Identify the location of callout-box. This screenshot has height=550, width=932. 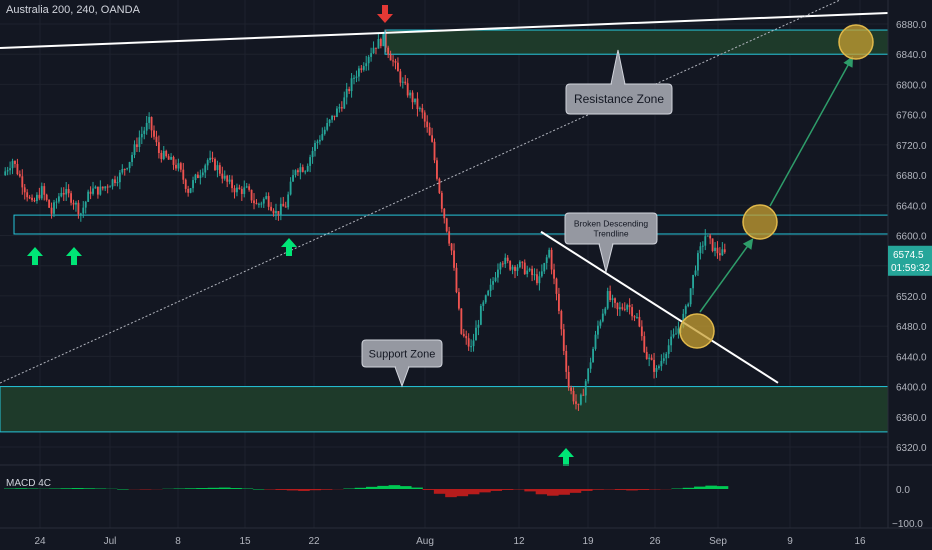
(611, 228).